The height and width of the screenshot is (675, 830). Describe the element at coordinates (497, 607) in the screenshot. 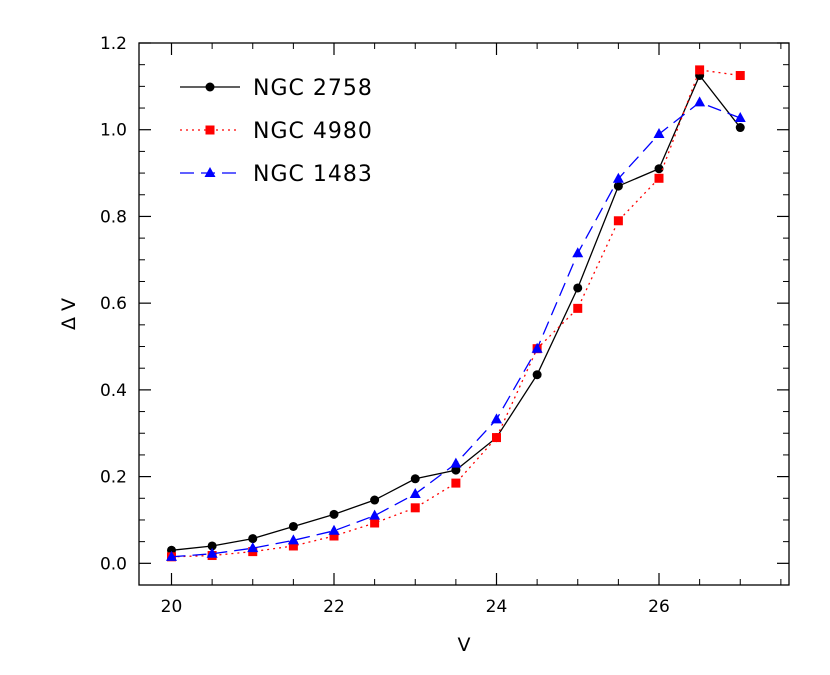

I see `x-tick-label: 24` at that location.